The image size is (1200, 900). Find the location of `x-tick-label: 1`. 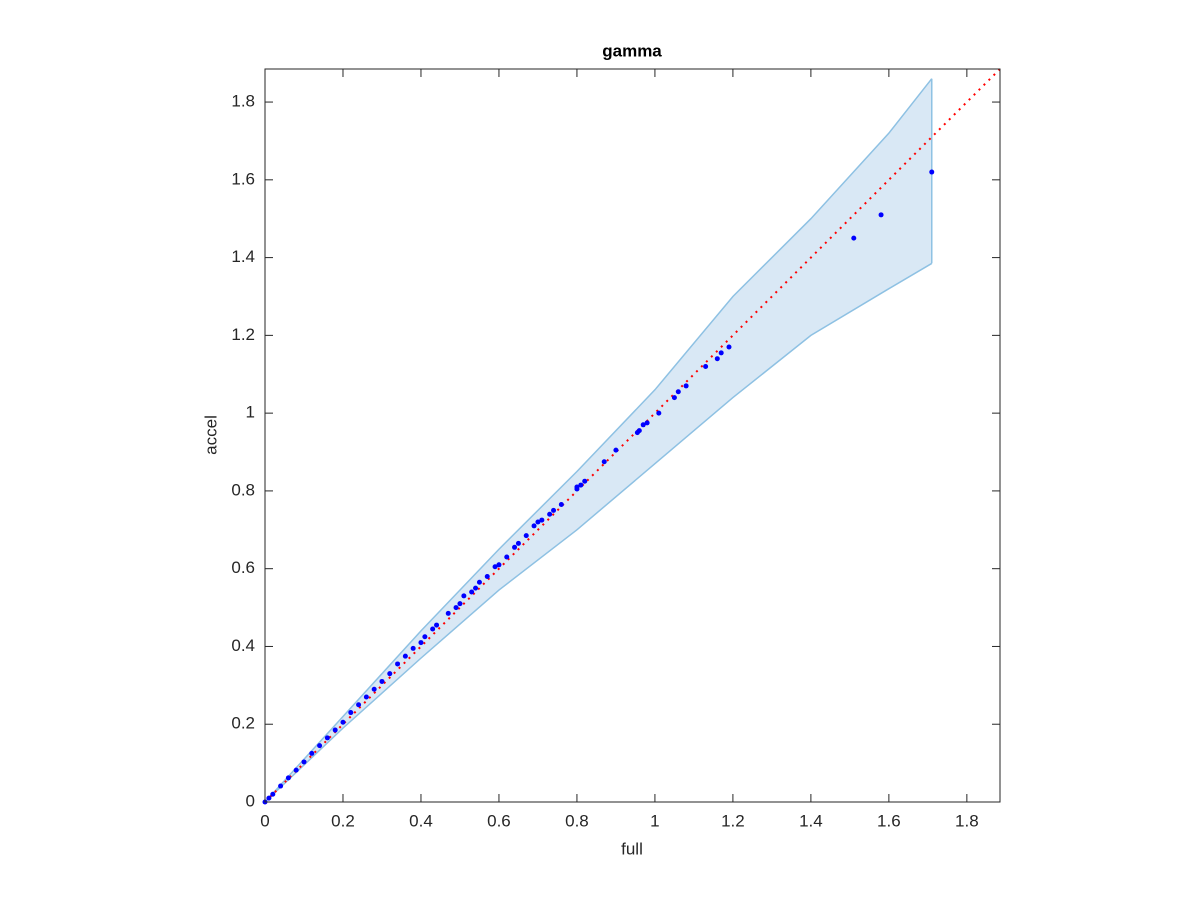

x-tick-label: 1 is located at coordinates (654, 820).